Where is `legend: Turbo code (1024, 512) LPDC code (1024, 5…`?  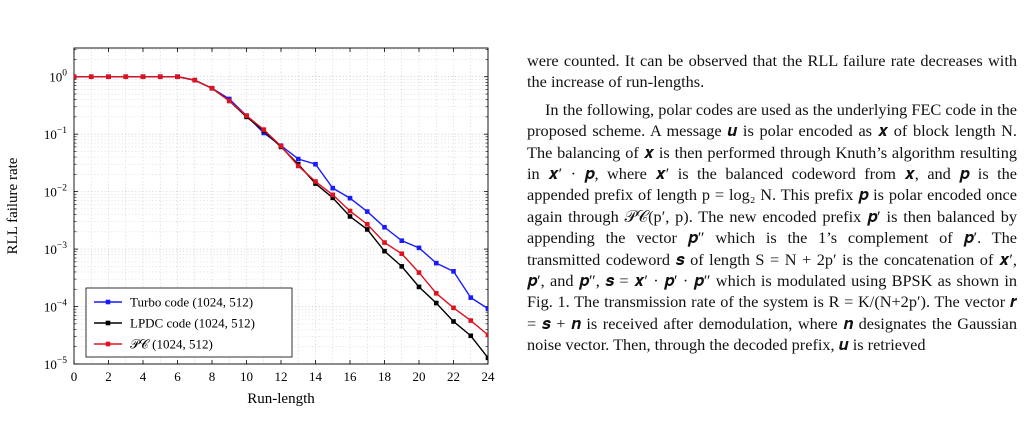
legend: Turbo code (1024, 512) LPDC code (1024, 5… is located at coordinates (189, 322).